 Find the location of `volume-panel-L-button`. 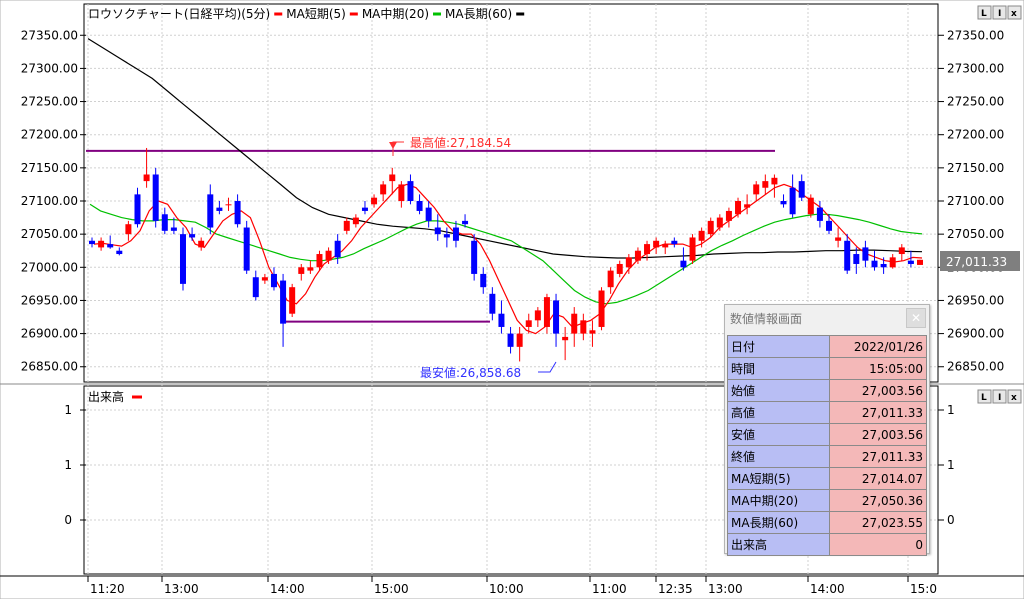

volume-panel-L-button is located at coordinates (984, 396).